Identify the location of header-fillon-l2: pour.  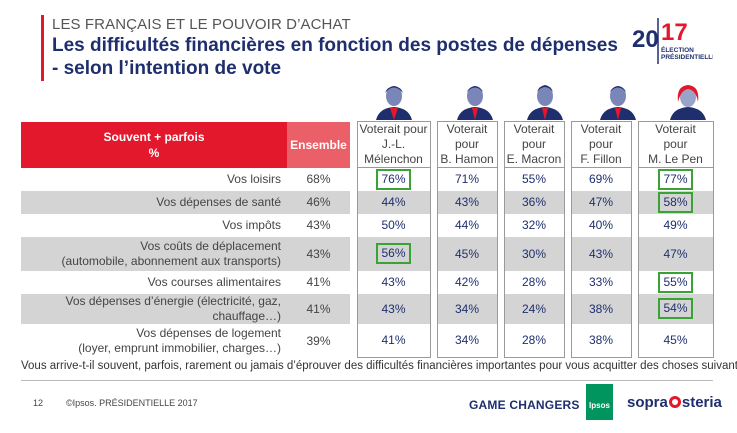
(601, 144).